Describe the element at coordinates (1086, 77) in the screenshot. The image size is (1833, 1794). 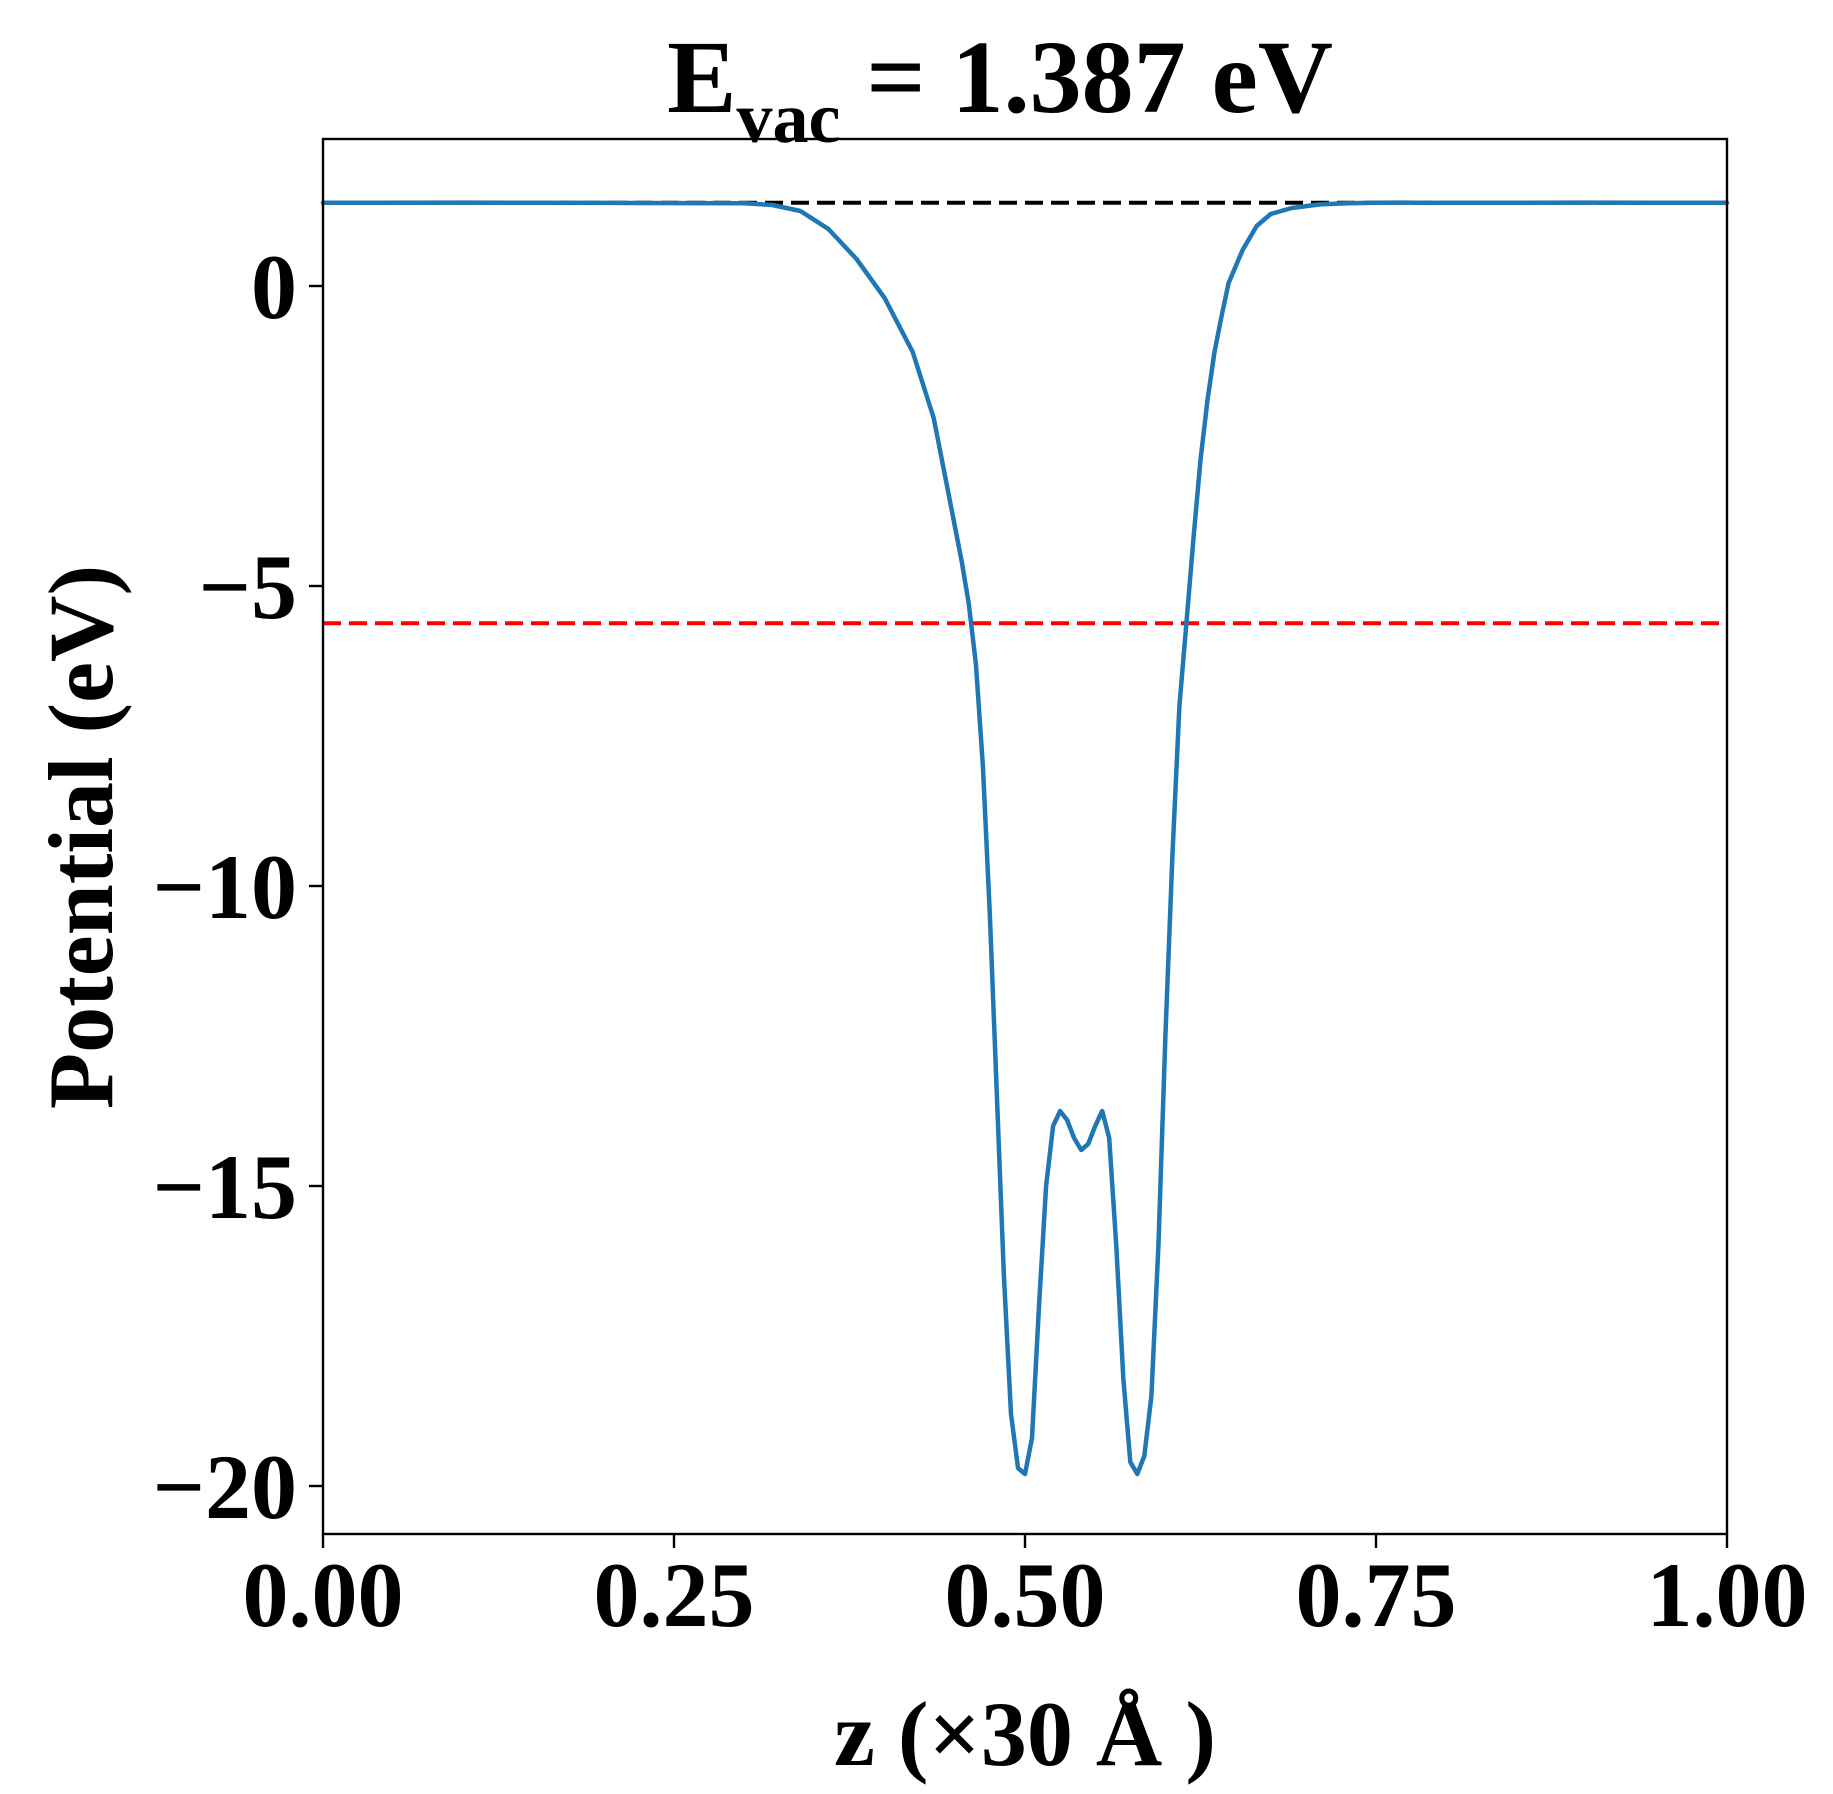
I see `chart-title-rest: = 1.387 eV` at that location.